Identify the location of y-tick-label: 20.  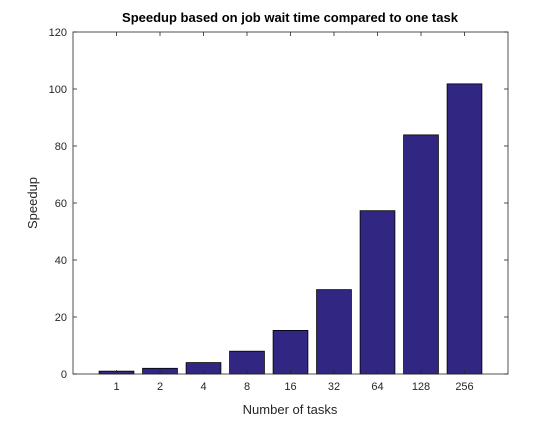
(61, 318).